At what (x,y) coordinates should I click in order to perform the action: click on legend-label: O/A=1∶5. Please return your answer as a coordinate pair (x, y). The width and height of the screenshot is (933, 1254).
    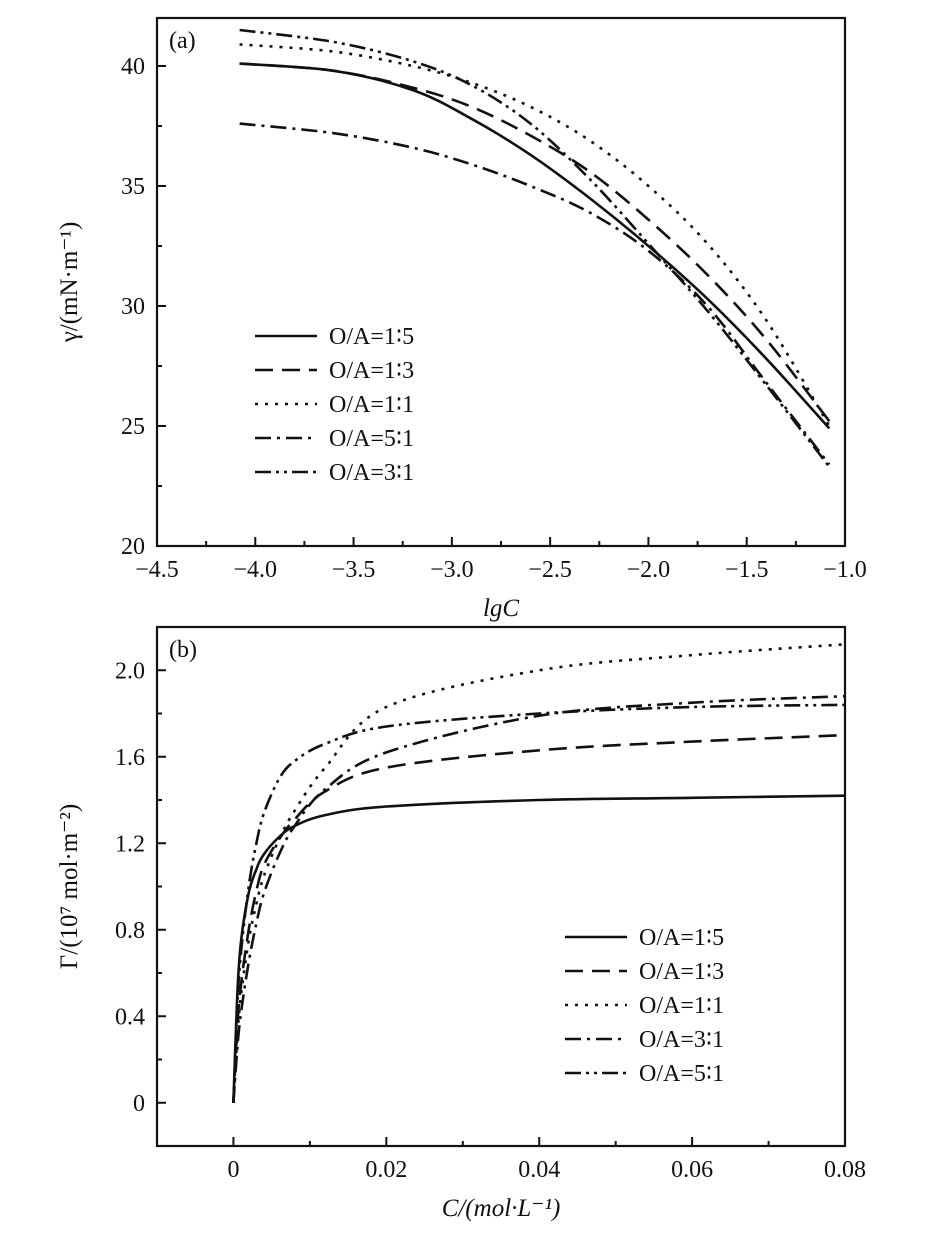
    Looking at the image, I should click on (371, 337).